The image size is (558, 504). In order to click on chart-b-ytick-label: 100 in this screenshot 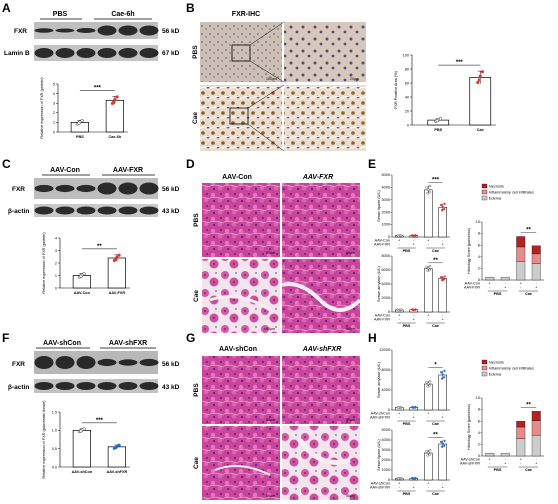, I will do `click(406, 55)`.